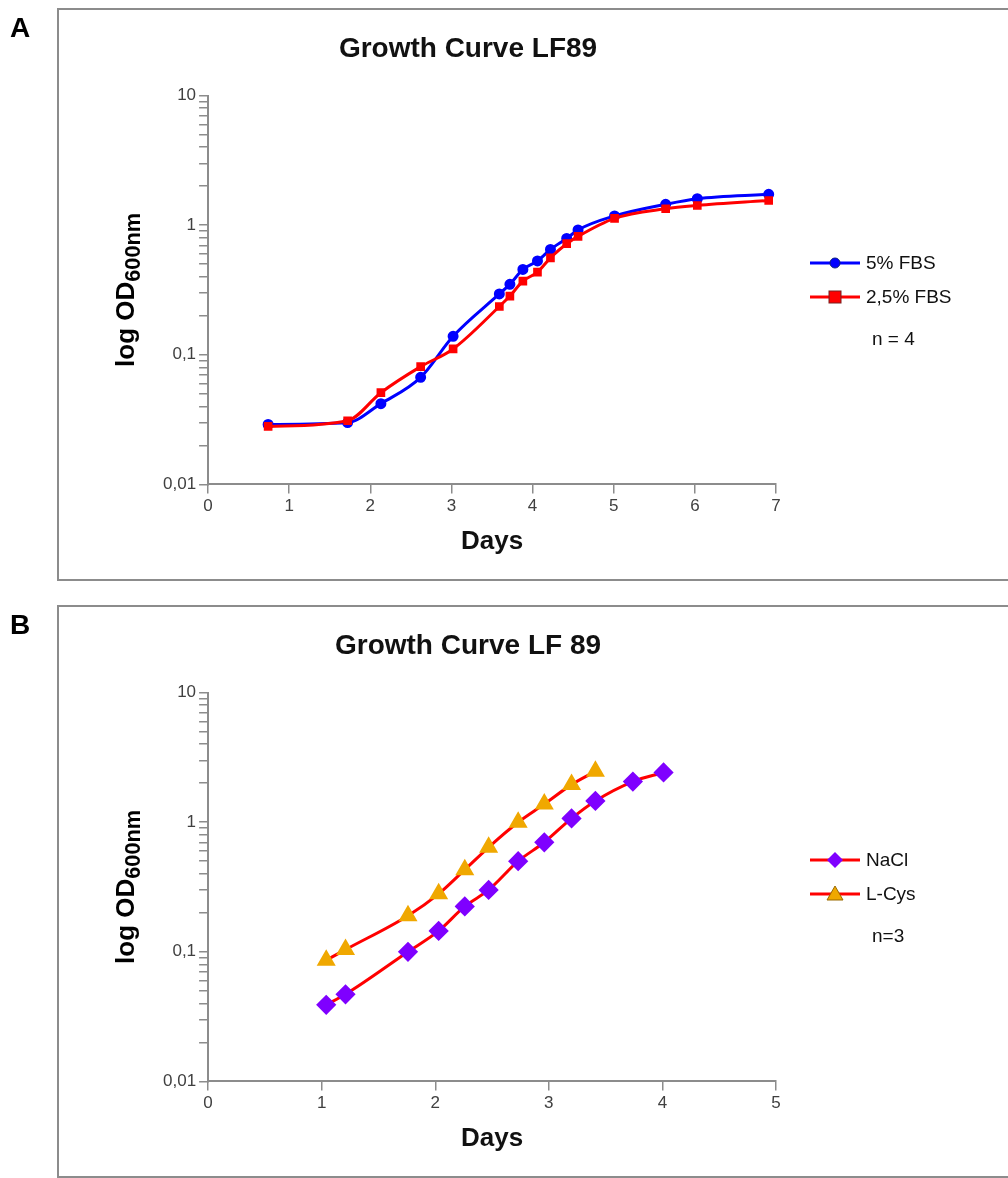  Describe the element at coordinates (776, 506) in the screenshot. I see `x-tick-label: 7` at that location.